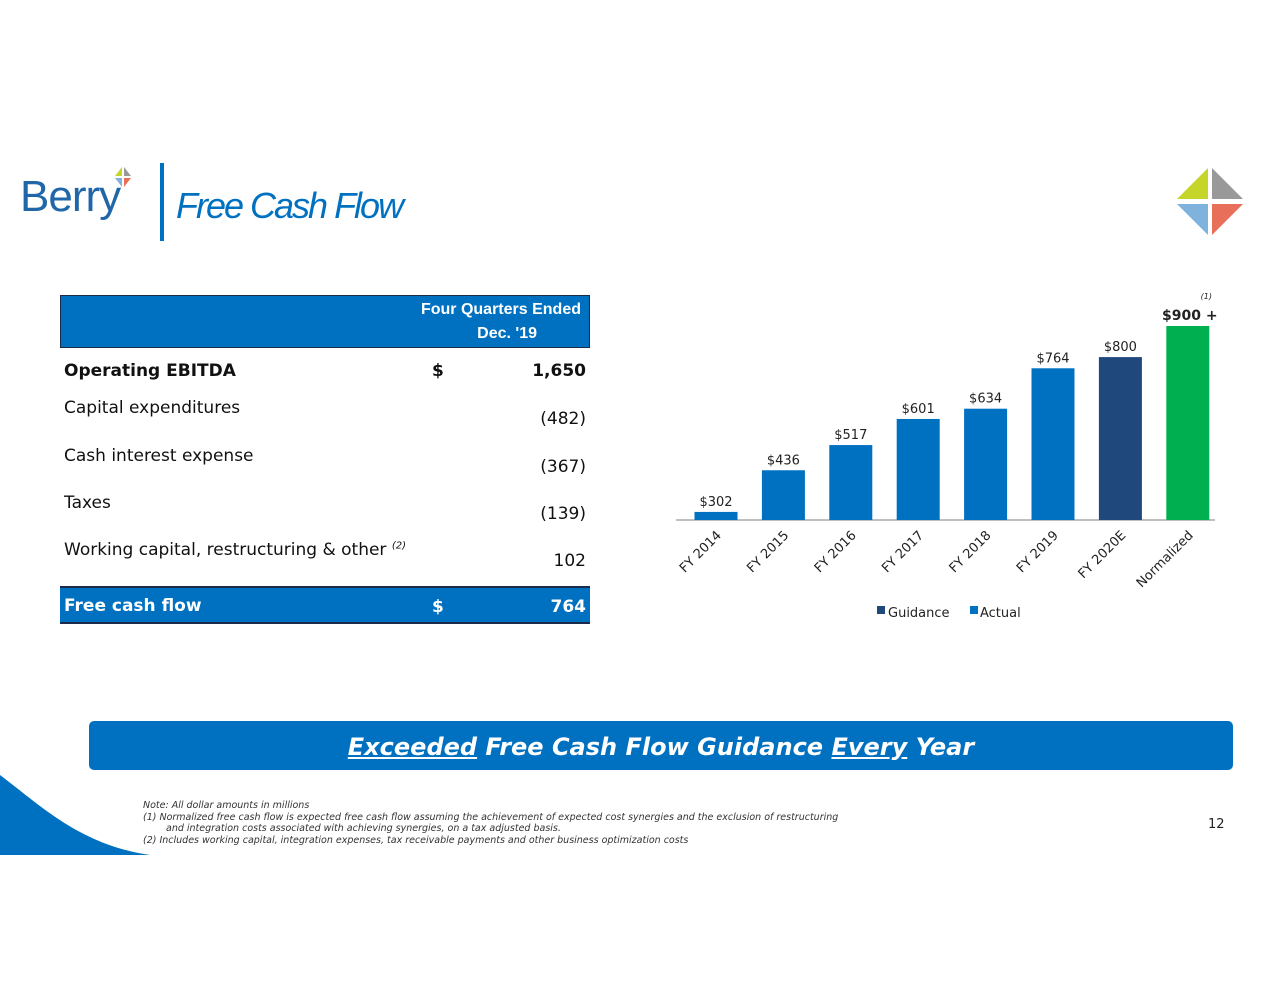 This screenshot has height=989, width=1280. What do you see at coordinates (654, 747) in the screenshot?
I see `banner-text-2: Free Cash Flow Guidance` at bounding box center [654, 747].